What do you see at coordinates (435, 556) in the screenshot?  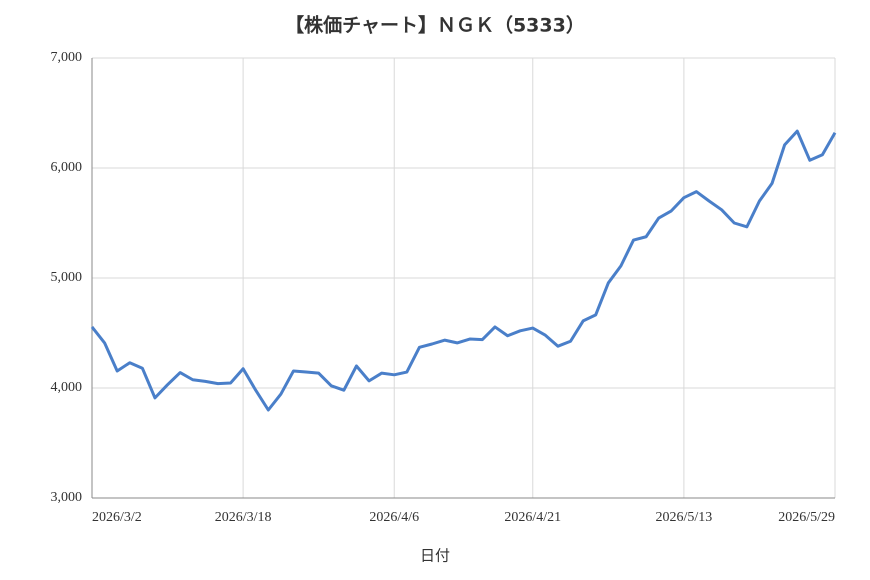 I see `x-axis-label: 日付` at bounding box center [435, 556].